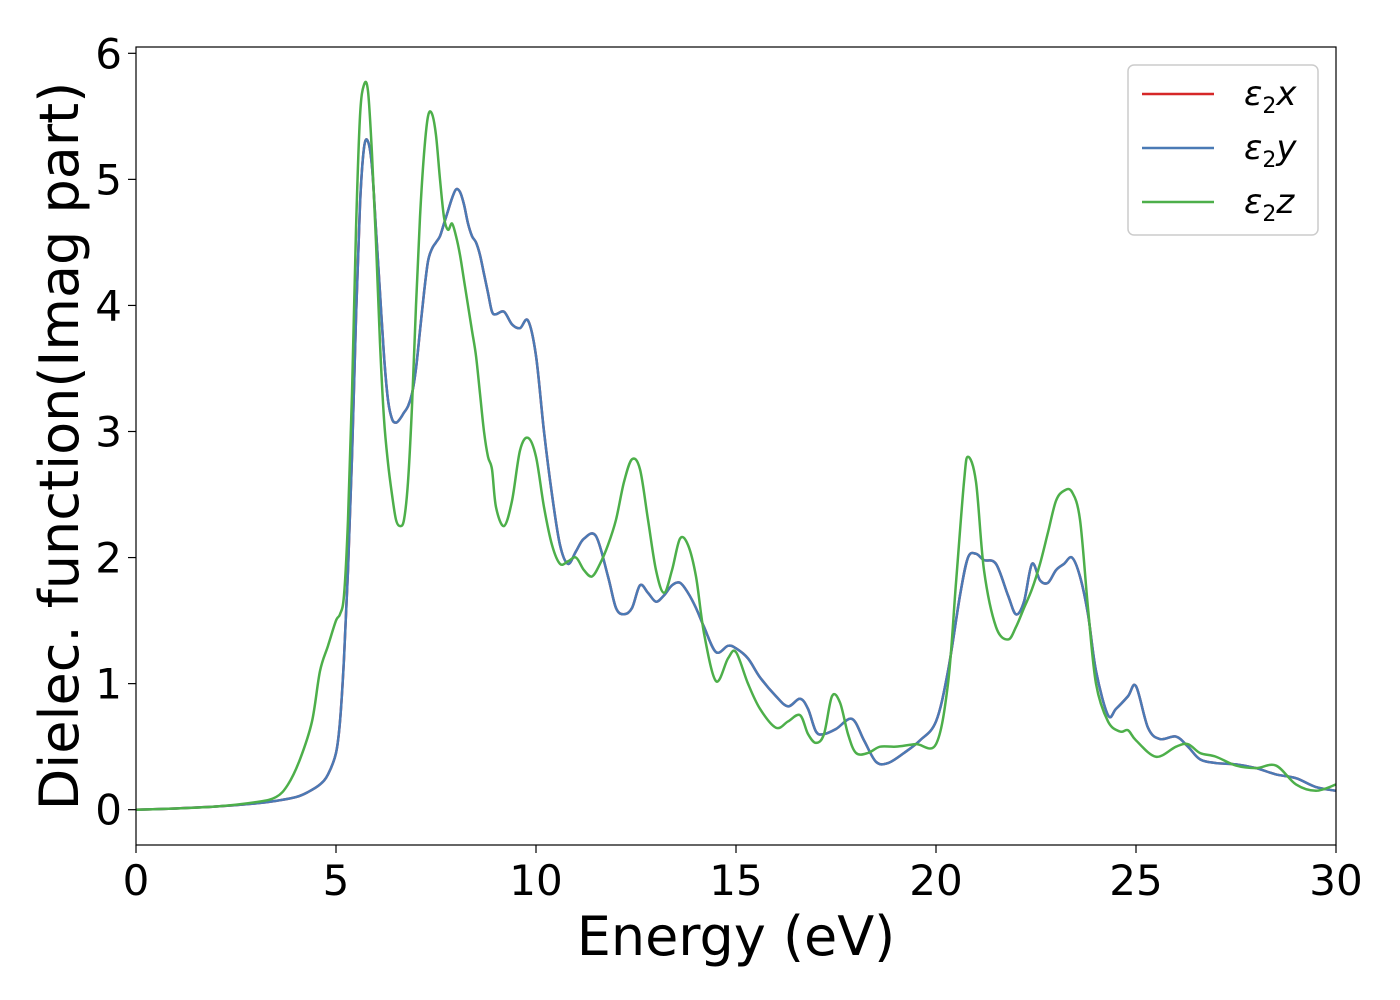 Image resolution: width=1400 pixels, height=1000 pixels. What do you see at coordinates (1270, 96) in the screenshot?
I see `legend-label-x: ε2x` at bounding box center [1270, 96].